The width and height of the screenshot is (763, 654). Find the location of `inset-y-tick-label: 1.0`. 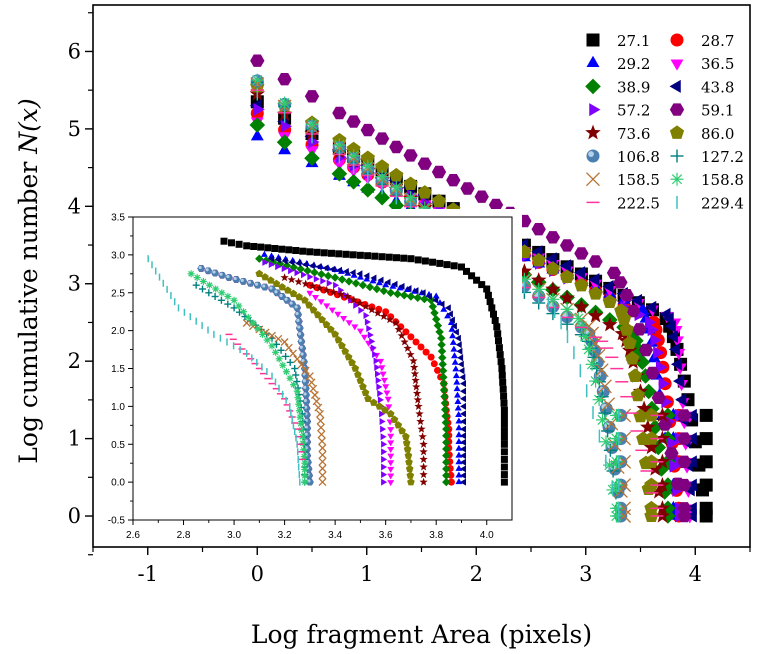

inset-y-tick-label: 1.0 is located at coordinates (118, 407).